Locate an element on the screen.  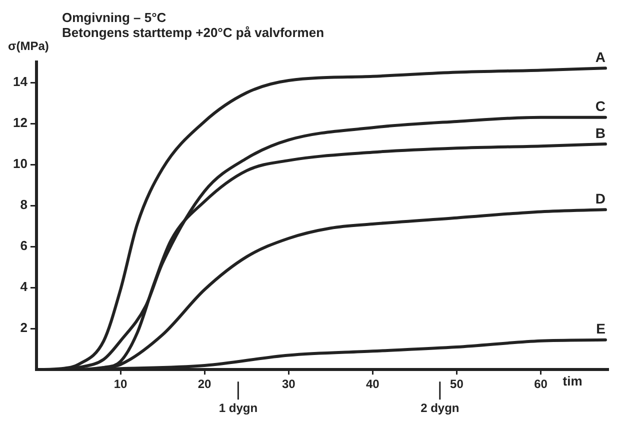
series-label: A is located at coordinates (600, 57).